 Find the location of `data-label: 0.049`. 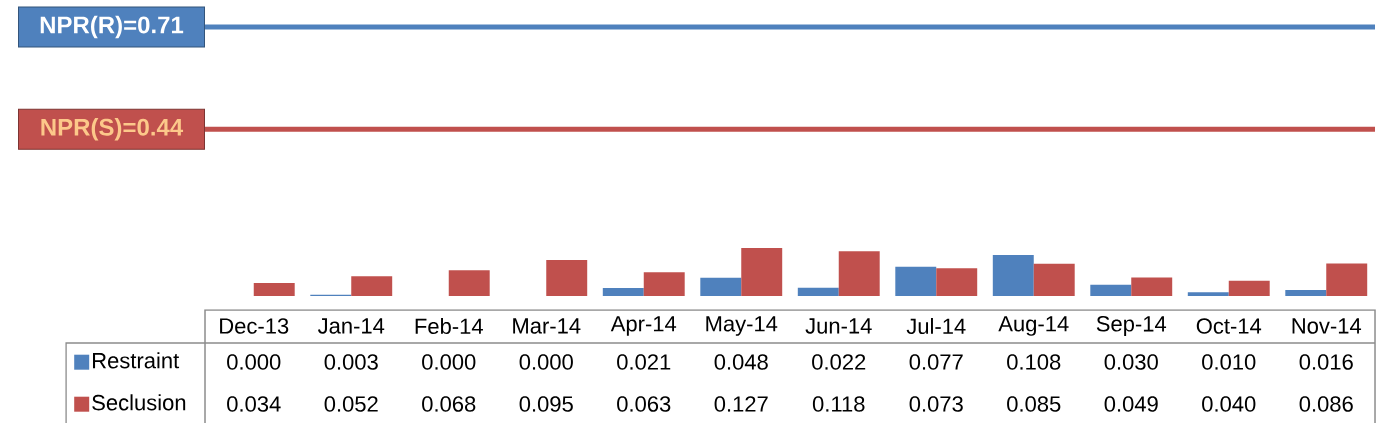

data-label: 0.049 is located at coordinates (1131, 404).